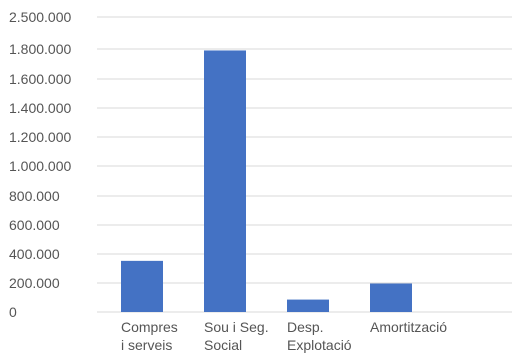 The image size is (519, 355). What do you see at coordinates (34, 254) in the screenshot?
I see `y-tick-label: 400.000` at bounding box center [34, 254].